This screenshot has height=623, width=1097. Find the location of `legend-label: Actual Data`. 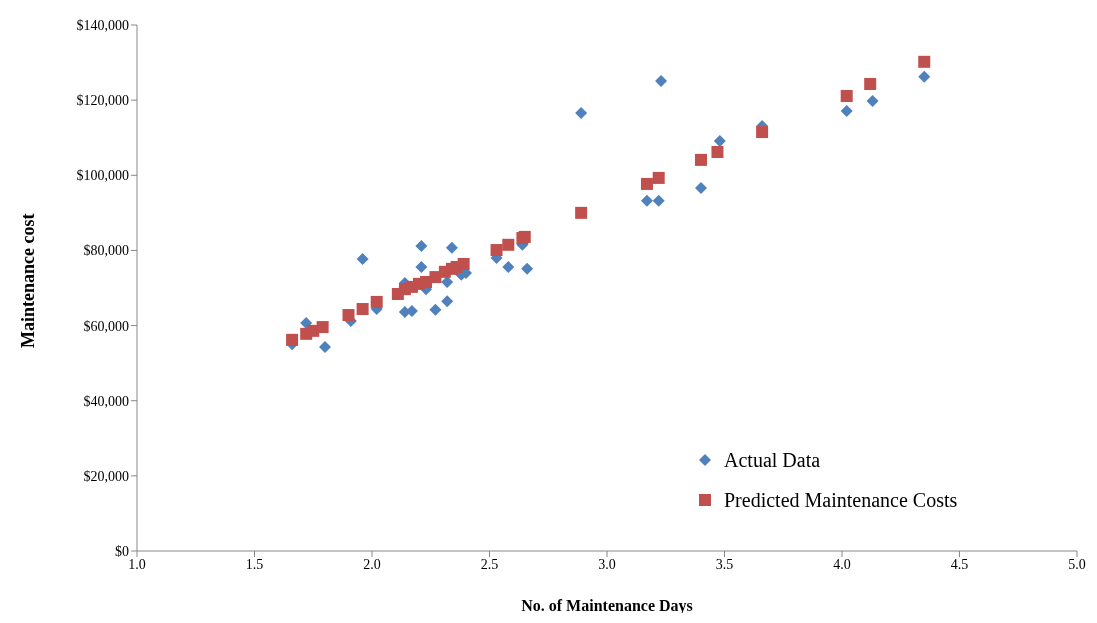

legend-label: Actual Data is located at coordinates (772, 460).